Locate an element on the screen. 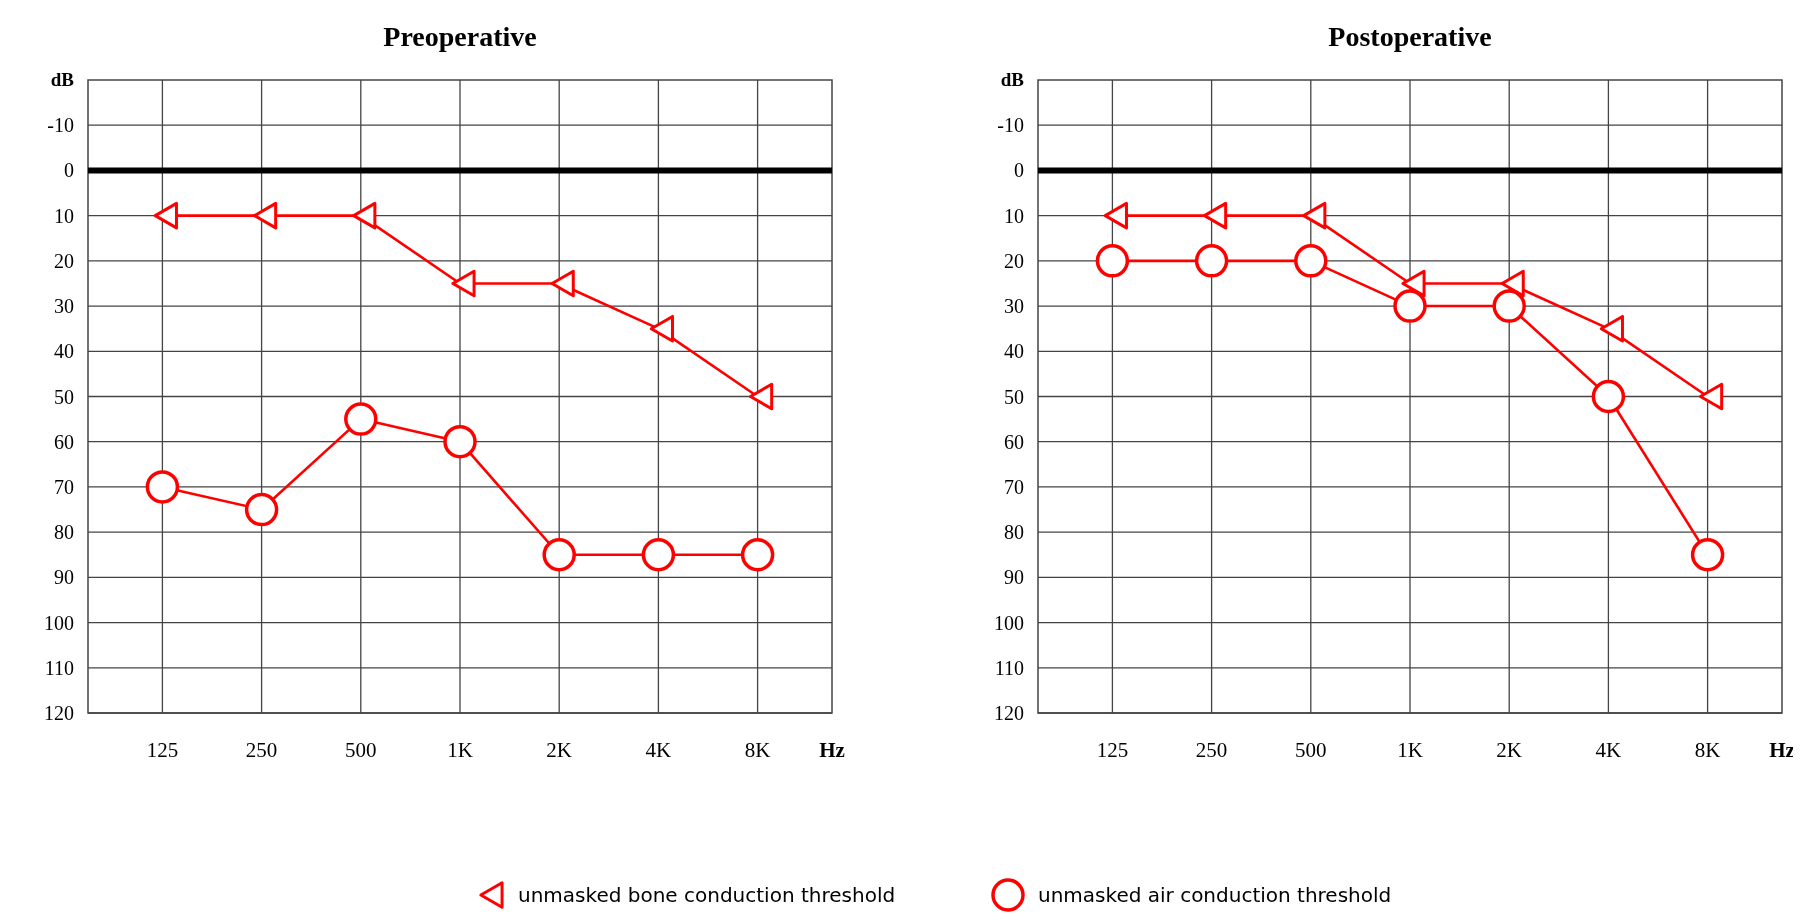 The image size is (1801, 921). chart-title: Preoperative is located at coordinates (460, 36).